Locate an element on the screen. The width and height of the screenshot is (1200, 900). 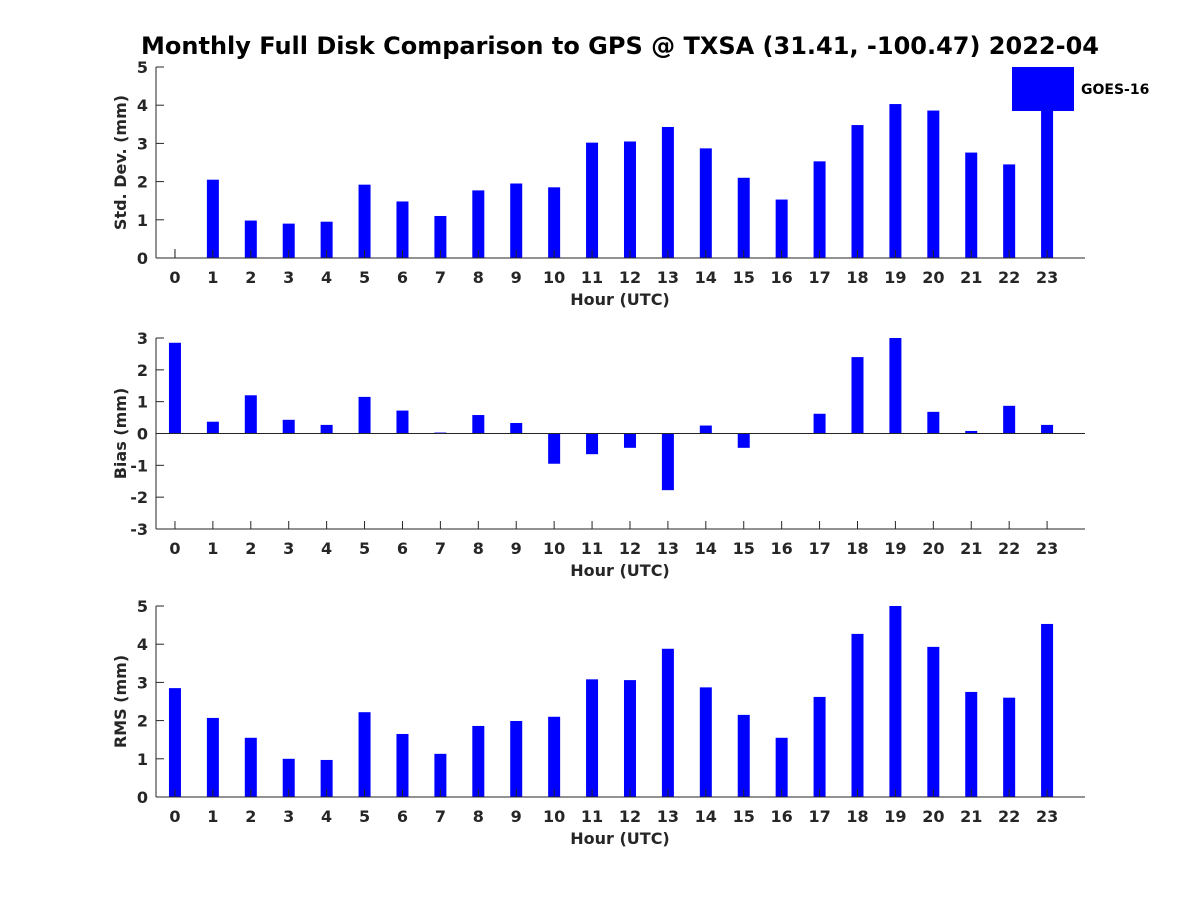
ytick-label-stddev-5: 5 is located at coordinates (142, 67).